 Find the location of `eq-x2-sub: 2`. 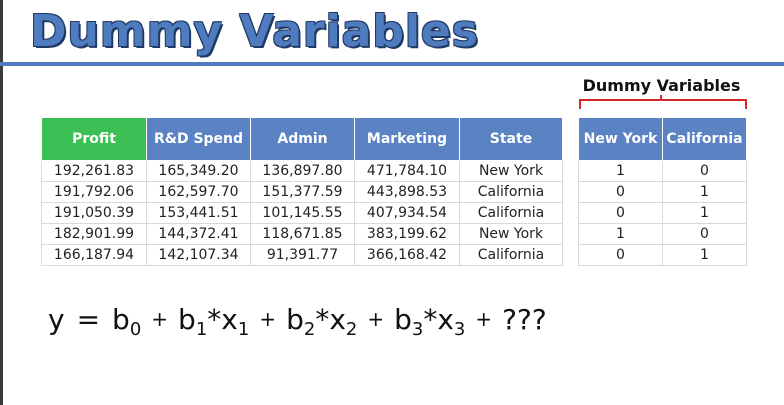

eq-x2-sub: 2 is located at coordinates (351, 329).